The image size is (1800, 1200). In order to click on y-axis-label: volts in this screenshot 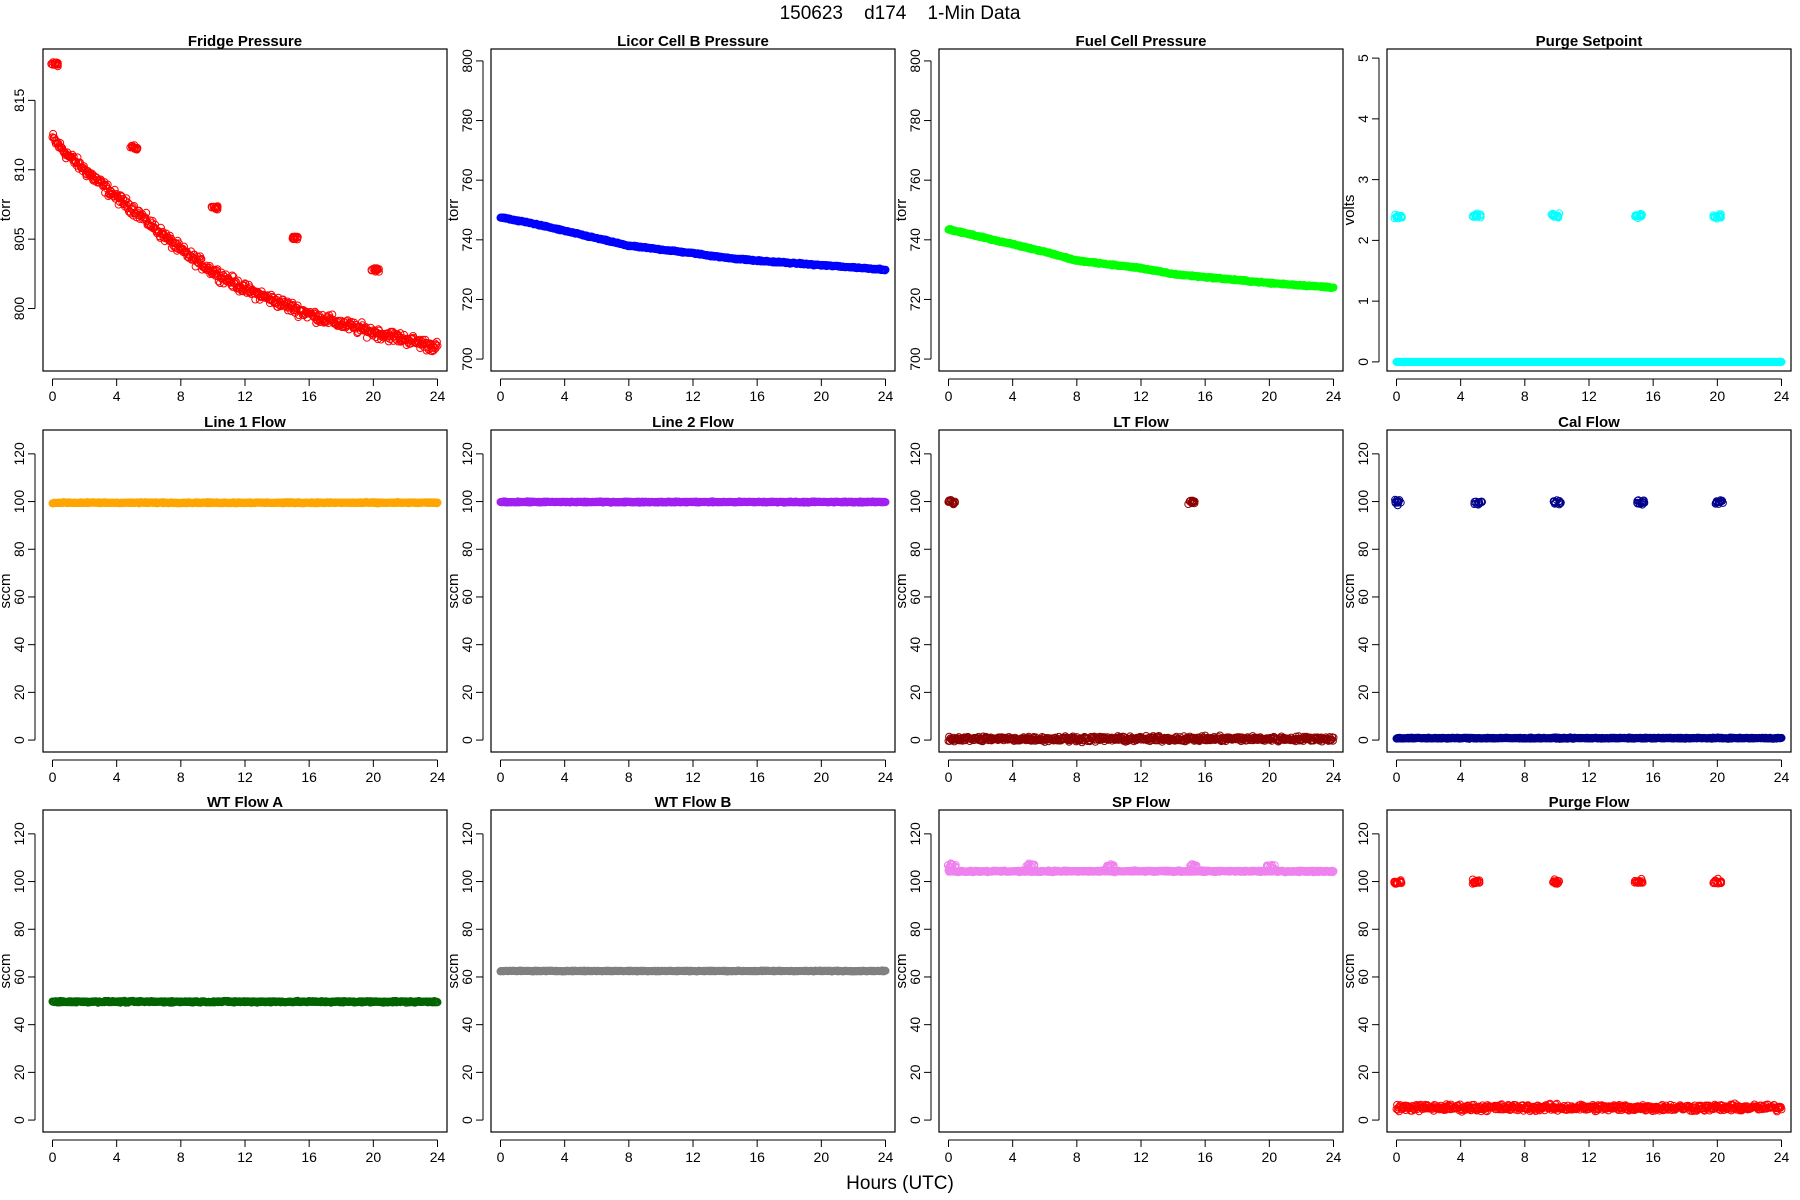, I will do `click(1349, 210)`.